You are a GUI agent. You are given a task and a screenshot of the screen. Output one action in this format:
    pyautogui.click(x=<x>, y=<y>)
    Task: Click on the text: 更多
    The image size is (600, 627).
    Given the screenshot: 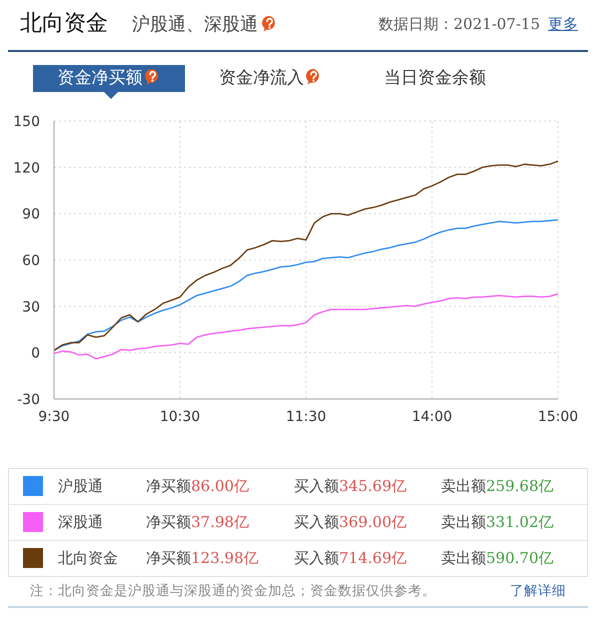 What is the action you would take?
    pyautogui.click(x=563, y=24)
    